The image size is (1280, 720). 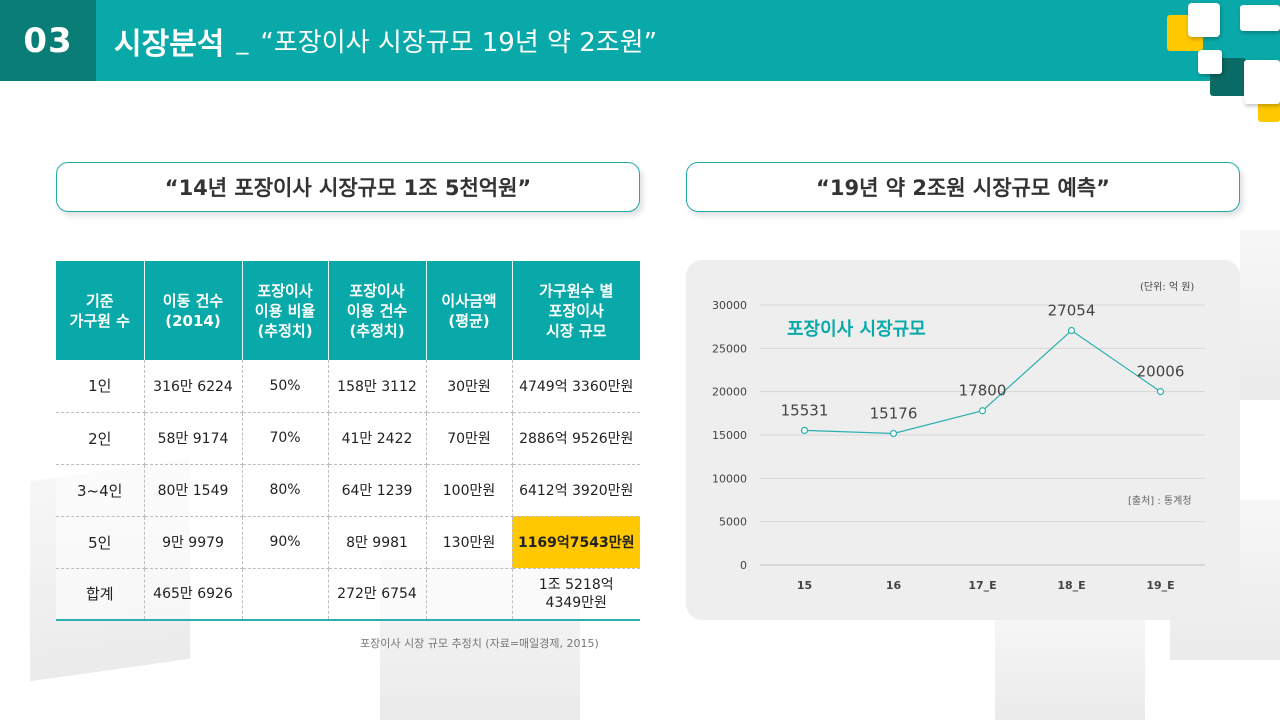 What do you see at coordinates (576, 438) in the screenshot?
I see `table-cell: 2886억 9526만원` at bounding box center [576, 438].